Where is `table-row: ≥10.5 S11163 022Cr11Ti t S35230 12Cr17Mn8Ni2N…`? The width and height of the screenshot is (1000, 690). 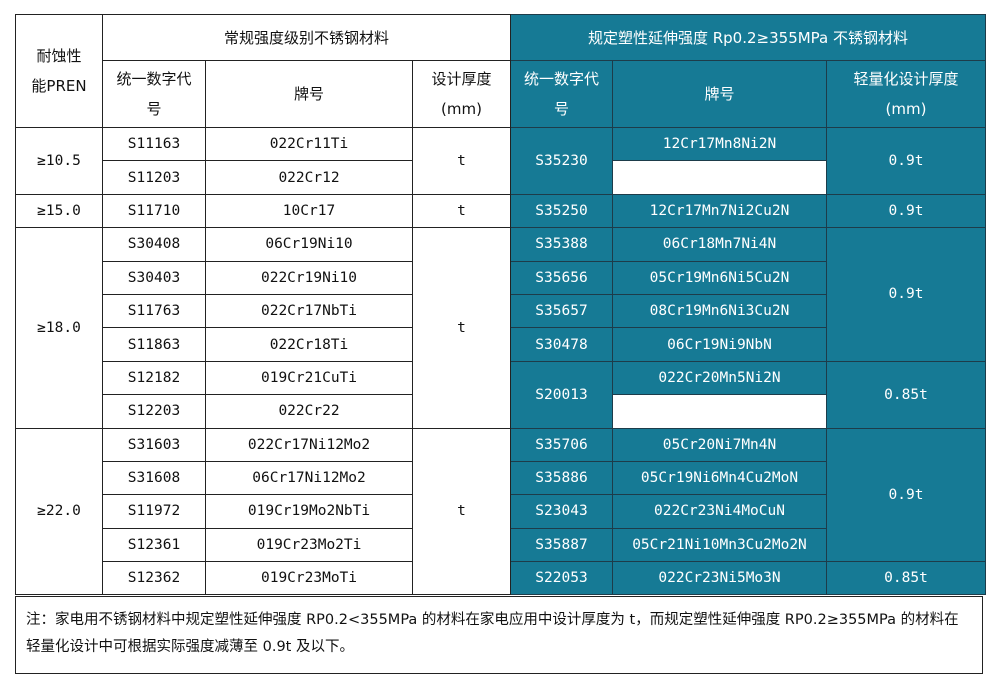
table-row: ≥10.5 S11163 022Cr11Ti t S35230 12Cr17Mn8Ni2N… is located at coordinates (500, 160).